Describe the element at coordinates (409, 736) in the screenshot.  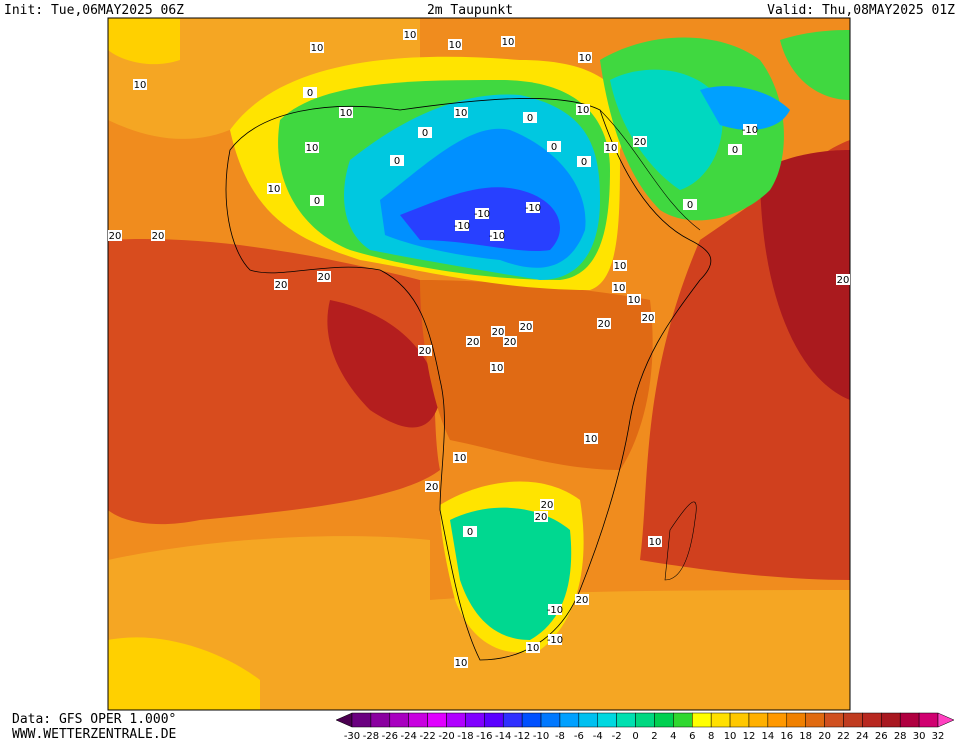
I see `scale-label: -24` at that location.